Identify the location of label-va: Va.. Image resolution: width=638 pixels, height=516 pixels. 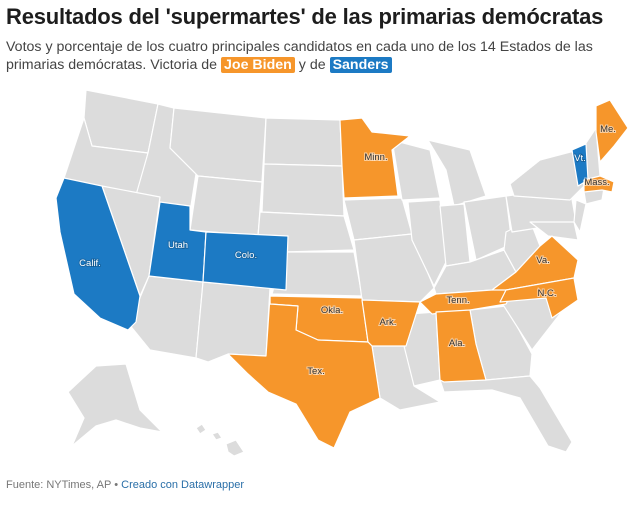
(543, 260).